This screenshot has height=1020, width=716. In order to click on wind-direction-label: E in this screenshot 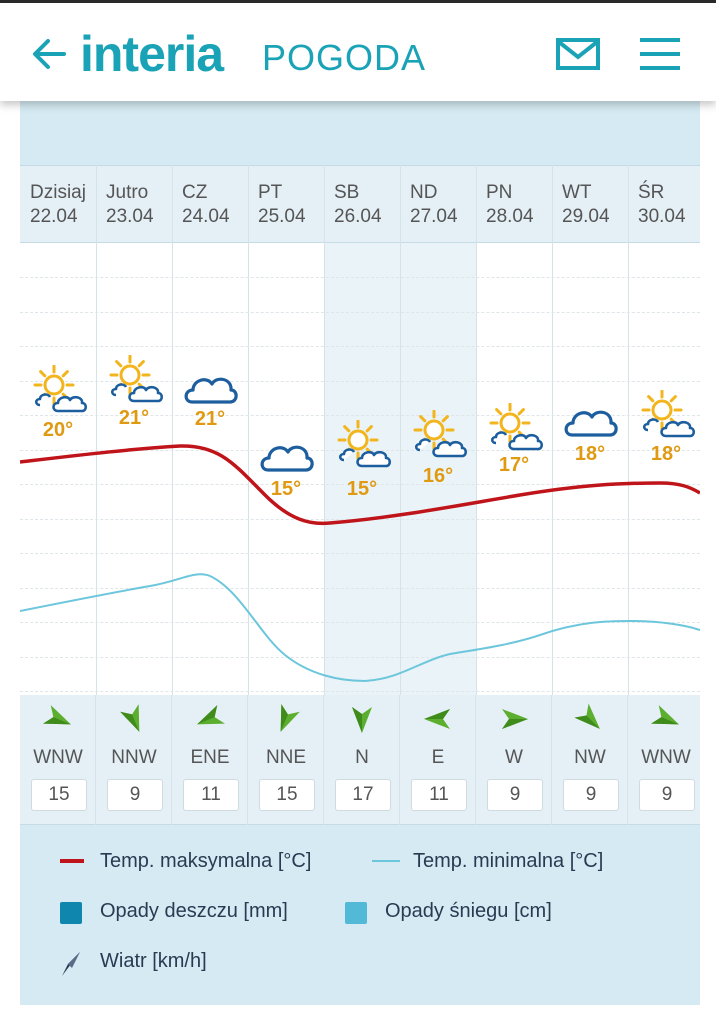, I will do `click(438, 757)`.